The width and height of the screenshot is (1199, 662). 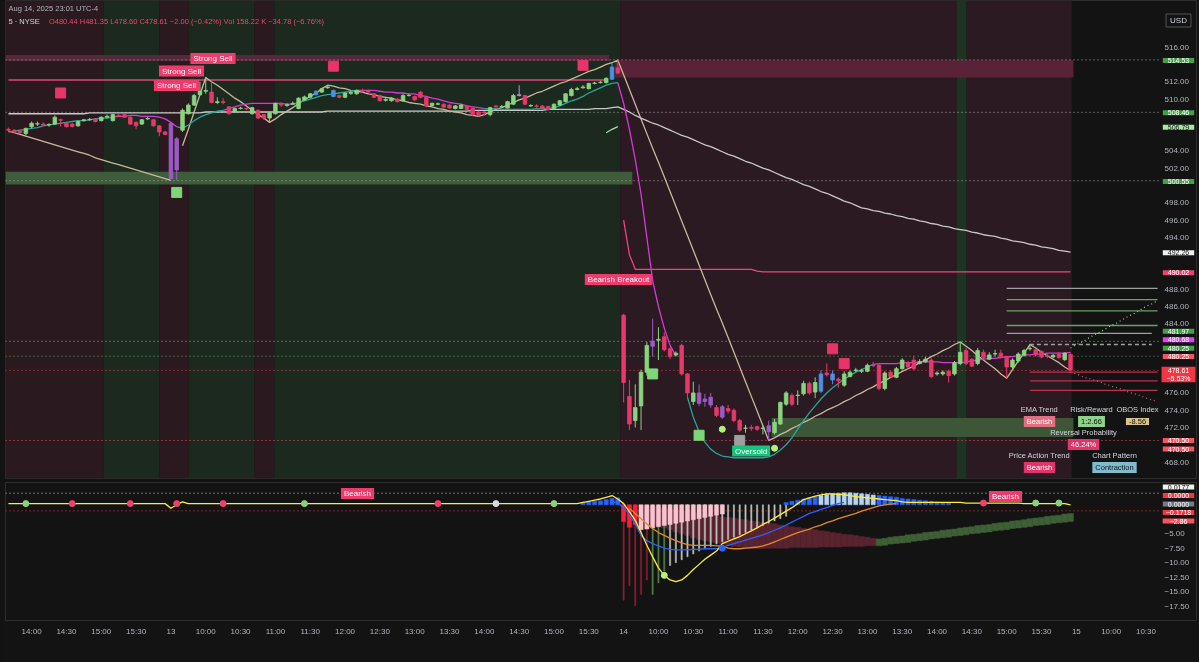 I want to click on y-tick-label: 488.00, so click(x=1177, y=289).